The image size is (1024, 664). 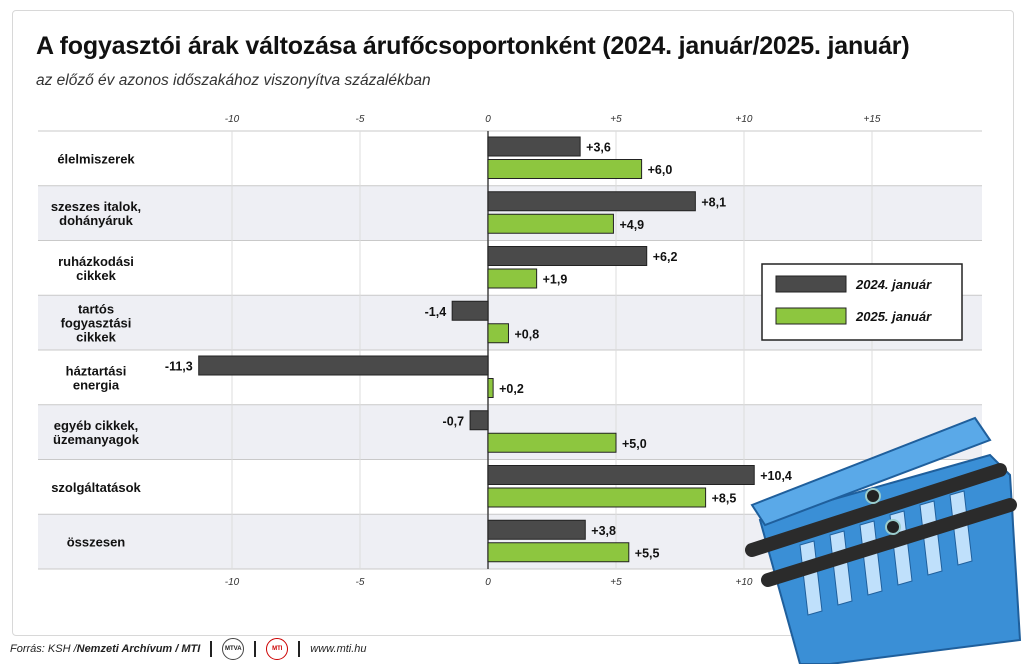 I want to click on category-label: energia, so click(x=96, y=384).